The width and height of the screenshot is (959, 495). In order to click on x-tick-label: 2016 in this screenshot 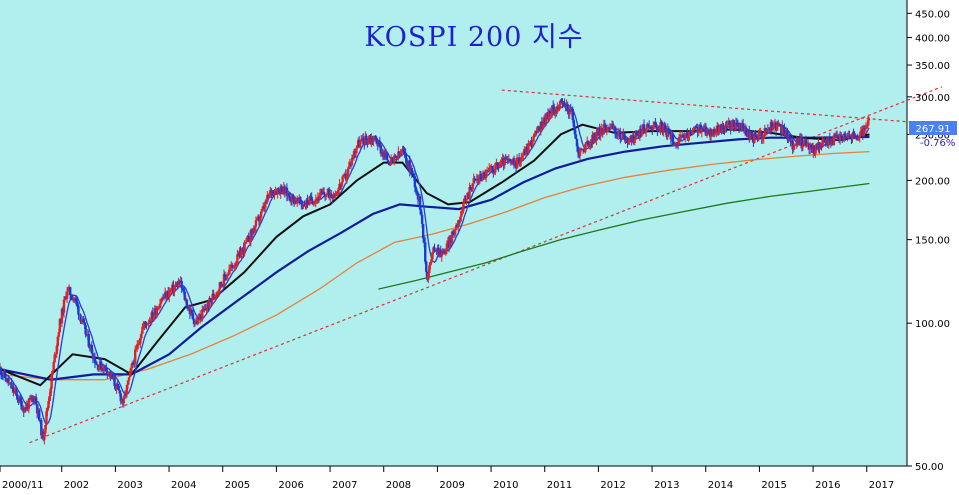, I will do `click(827, 485)`.